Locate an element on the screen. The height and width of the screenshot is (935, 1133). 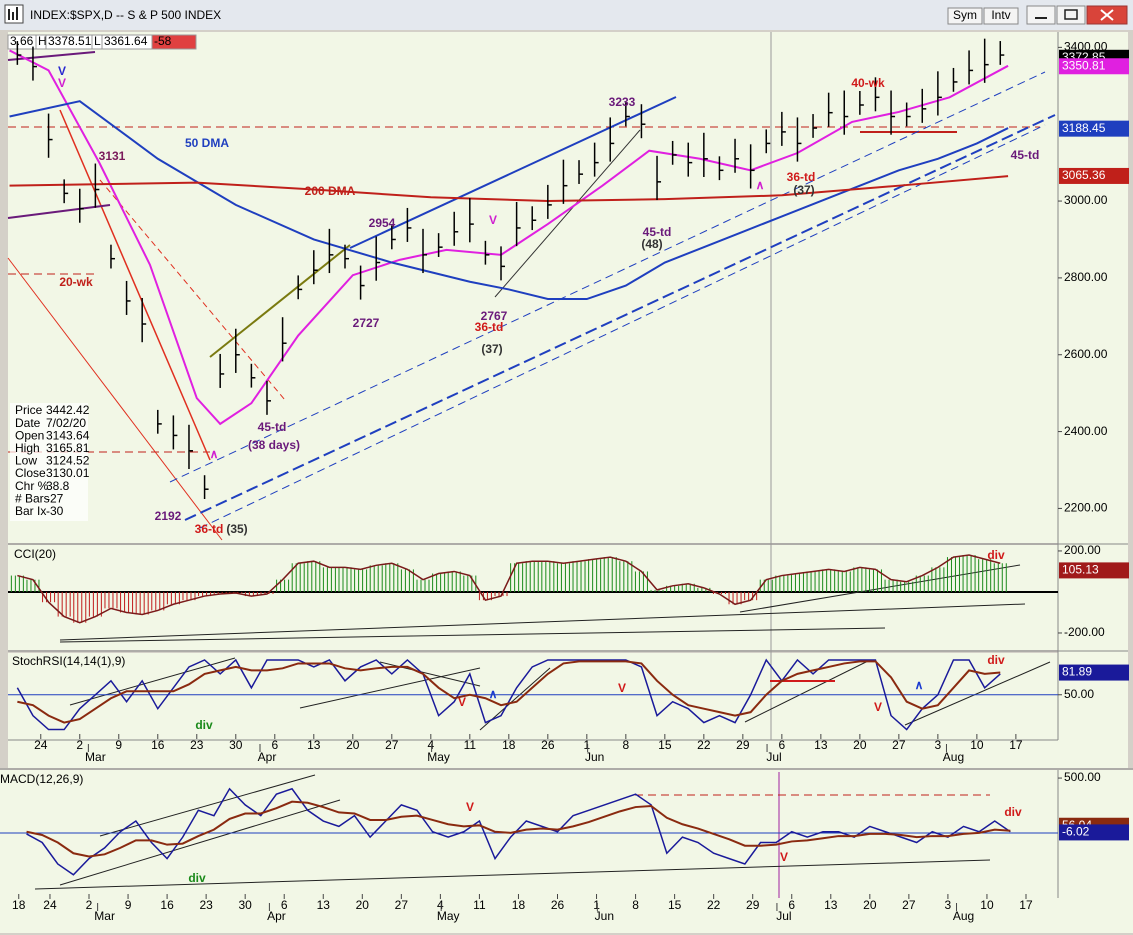
annotation: 20-wk is located at coordinates (76, 282).